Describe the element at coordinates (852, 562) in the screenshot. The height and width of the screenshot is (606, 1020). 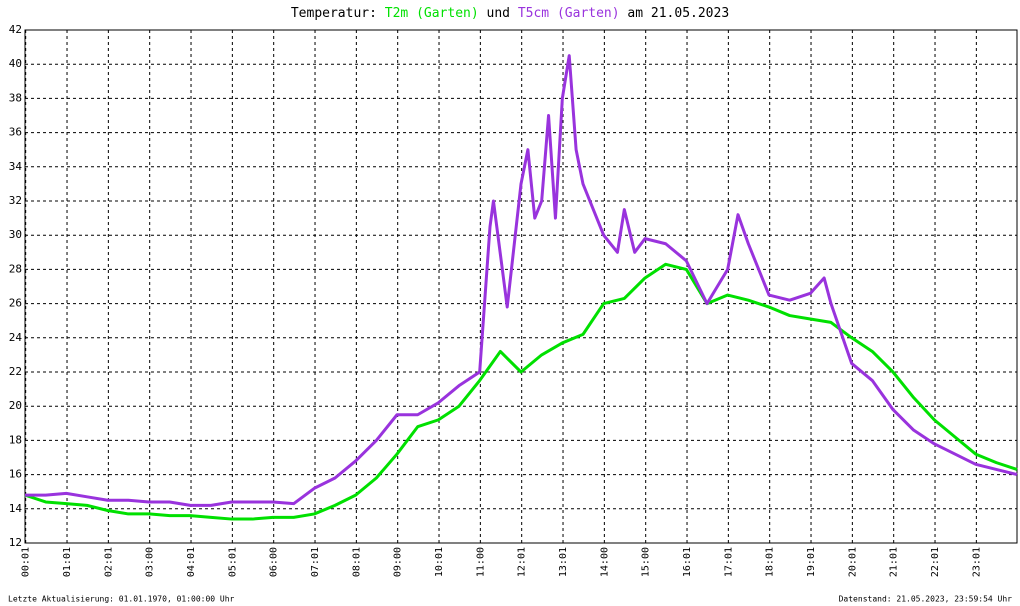
I see `x-tick-label: 20:01` at that location.